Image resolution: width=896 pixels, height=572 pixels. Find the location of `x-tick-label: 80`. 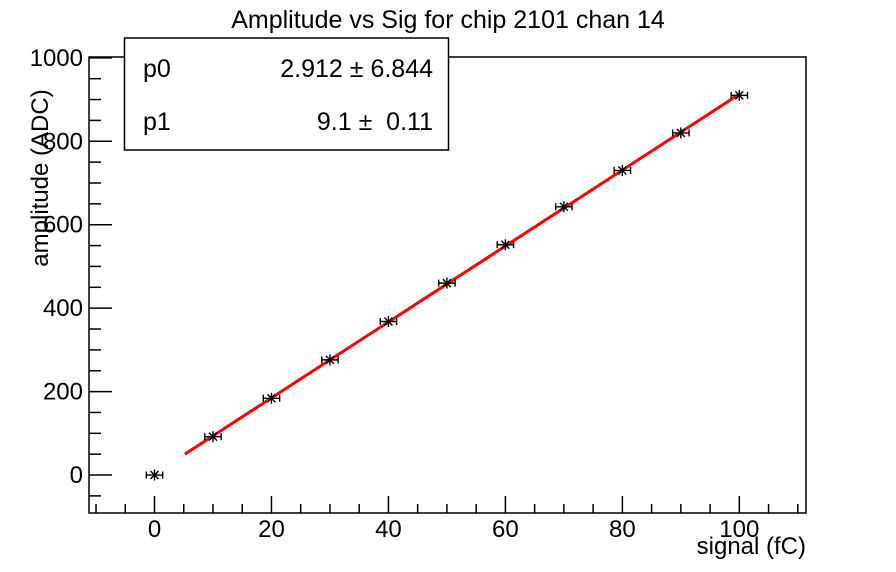

x-tick-label: 80 is located at coordinates (622, 529).